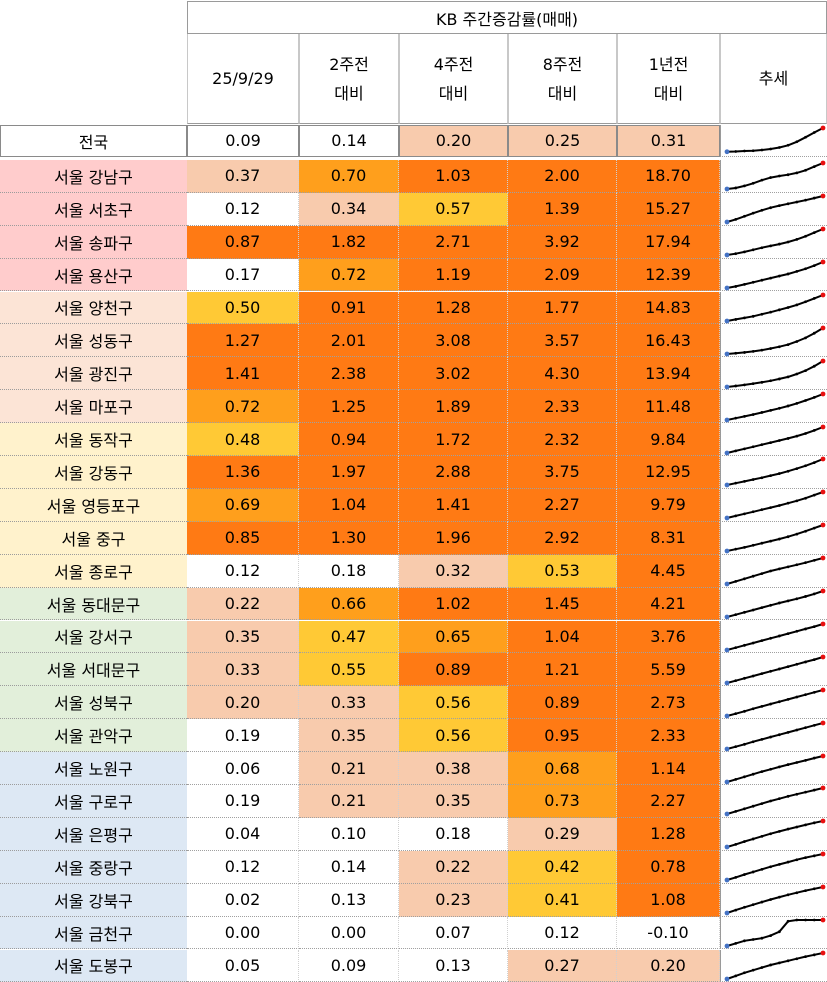 The width and height of the screenshot is (827, 982). What do you see at coordinates (453, 340) in the screenshot?
I see `value-cell: 3.08` at bounding box center [453, 340].